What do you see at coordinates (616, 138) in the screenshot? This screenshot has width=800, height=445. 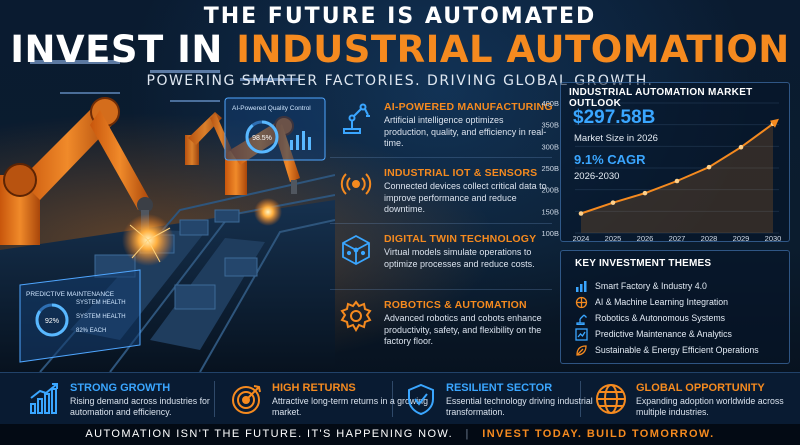 I see `market-size-label: Market Size in 2026` at bounding box center [616, 138].